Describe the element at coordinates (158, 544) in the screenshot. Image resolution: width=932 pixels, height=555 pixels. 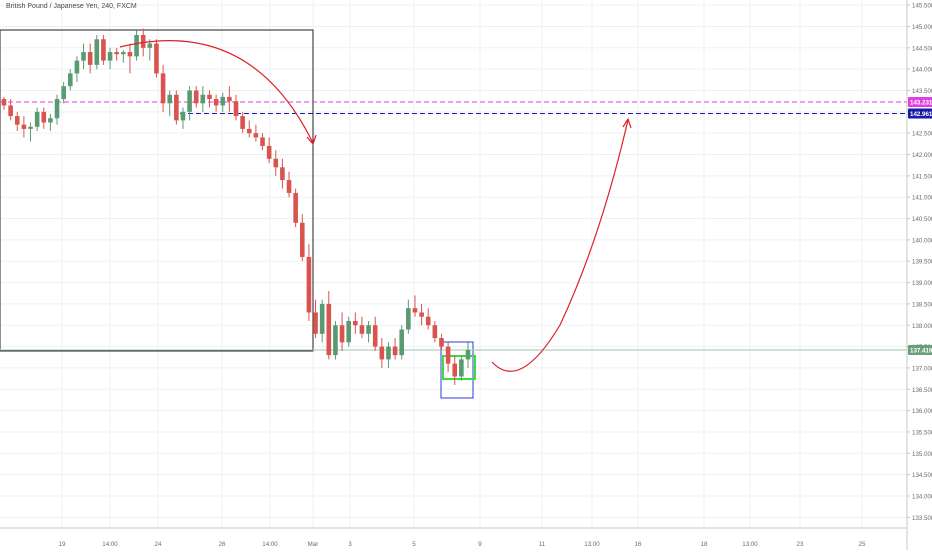
I see `time-tick-label: 24` at that location.